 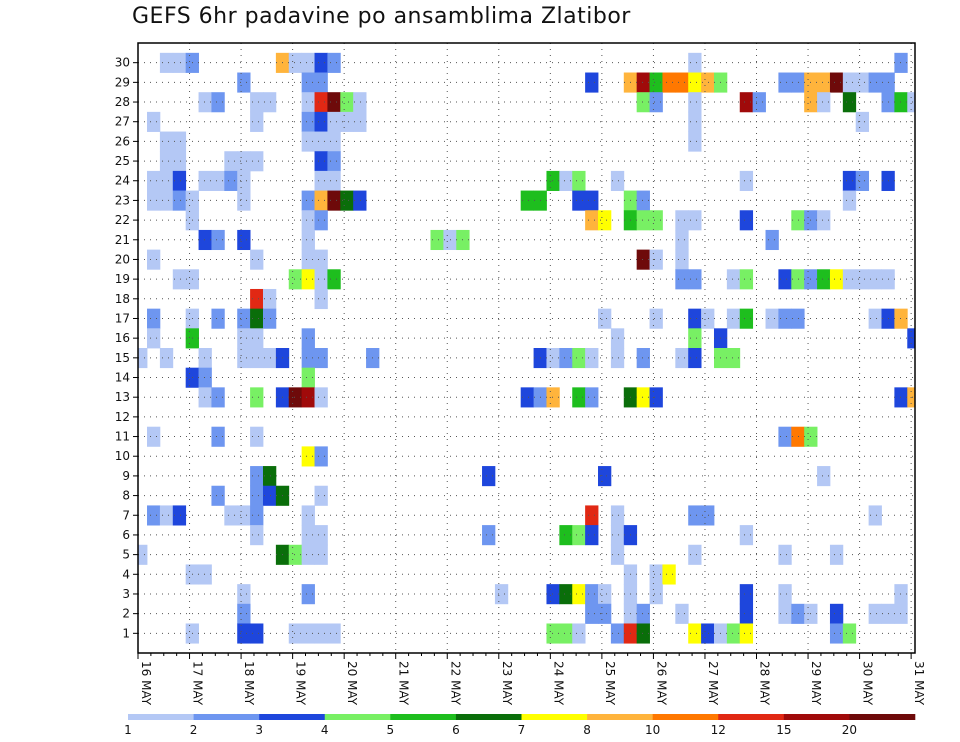 What do you see at coordinates (122, 417) in the screenshot?
I see `y-tick-label: 12` at bounding box center [122, 417].